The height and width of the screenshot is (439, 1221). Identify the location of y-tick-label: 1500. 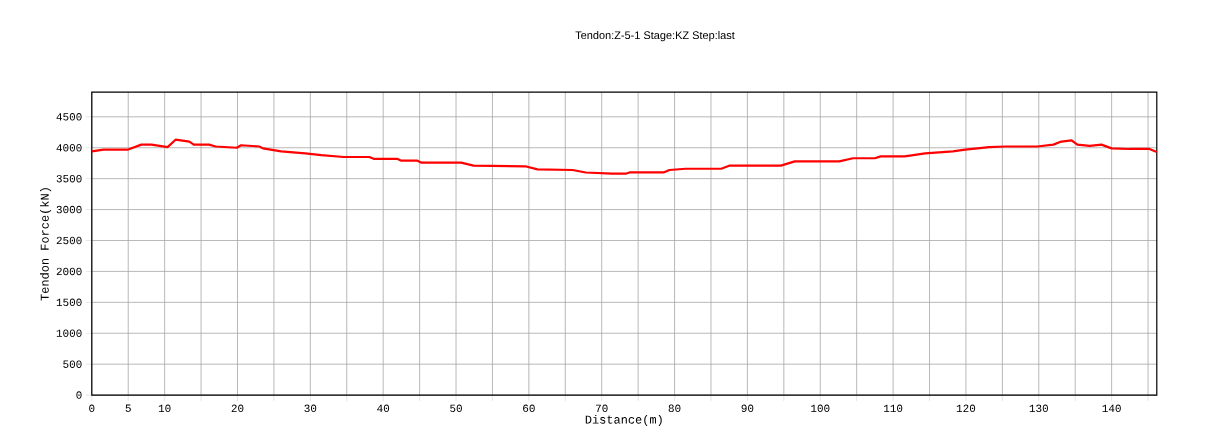
(69, 302).